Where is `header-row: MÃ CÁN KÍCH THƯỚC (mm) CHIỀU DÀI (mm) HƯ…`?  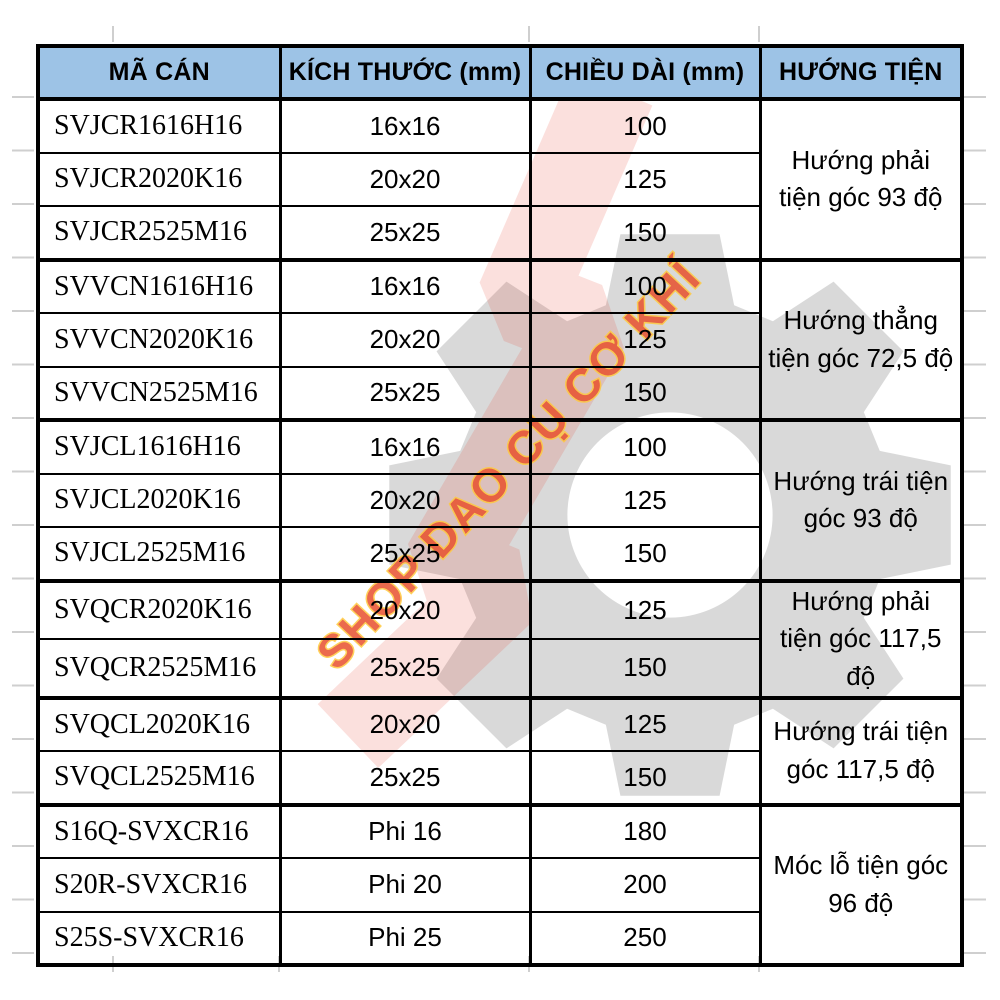 header-row: MÃ CÁN KÍCH THƯỚC (mm) CHIỀU DÀI (mm) HƯ… is located at coordinates (500, 73).